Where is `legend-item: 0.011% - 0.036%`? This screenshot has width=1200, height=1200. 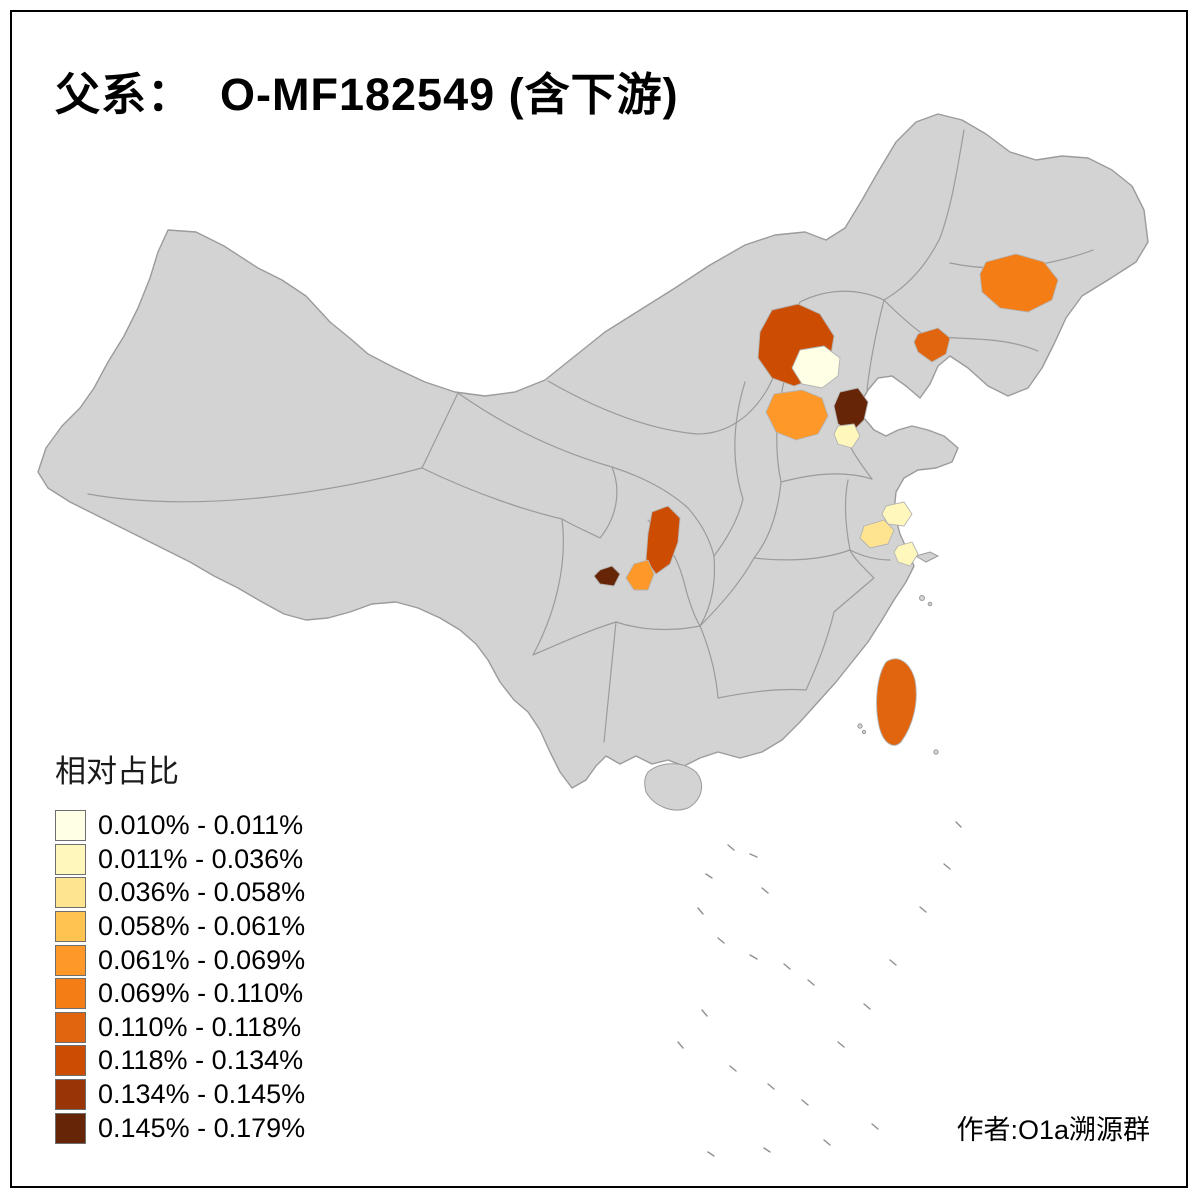 legend-item: 0.011% - 0.036% is located at coordinates (180, 860).